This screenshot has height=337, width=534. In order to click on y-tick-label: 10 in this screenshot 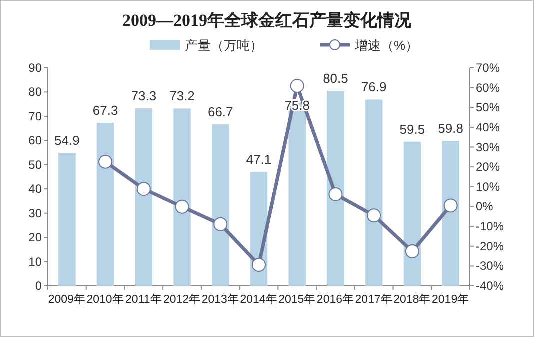, I will do `click(35, 261)`.